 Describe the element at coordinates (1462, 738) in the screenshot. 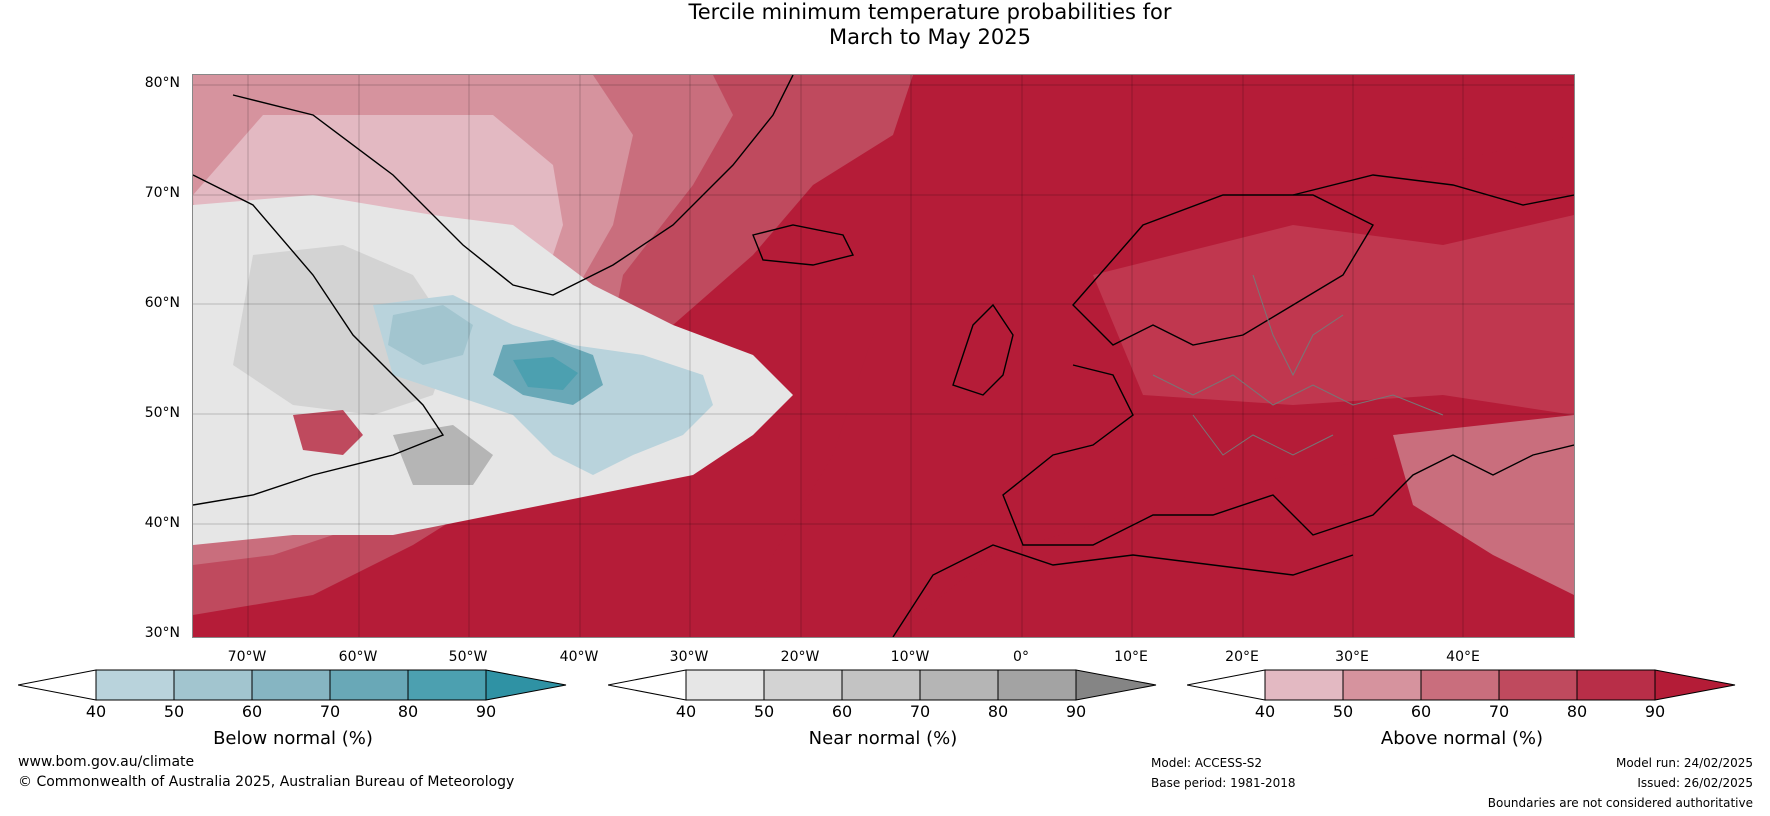

I see `colorbar-above-normal-label: Above normal (%)` at that location.